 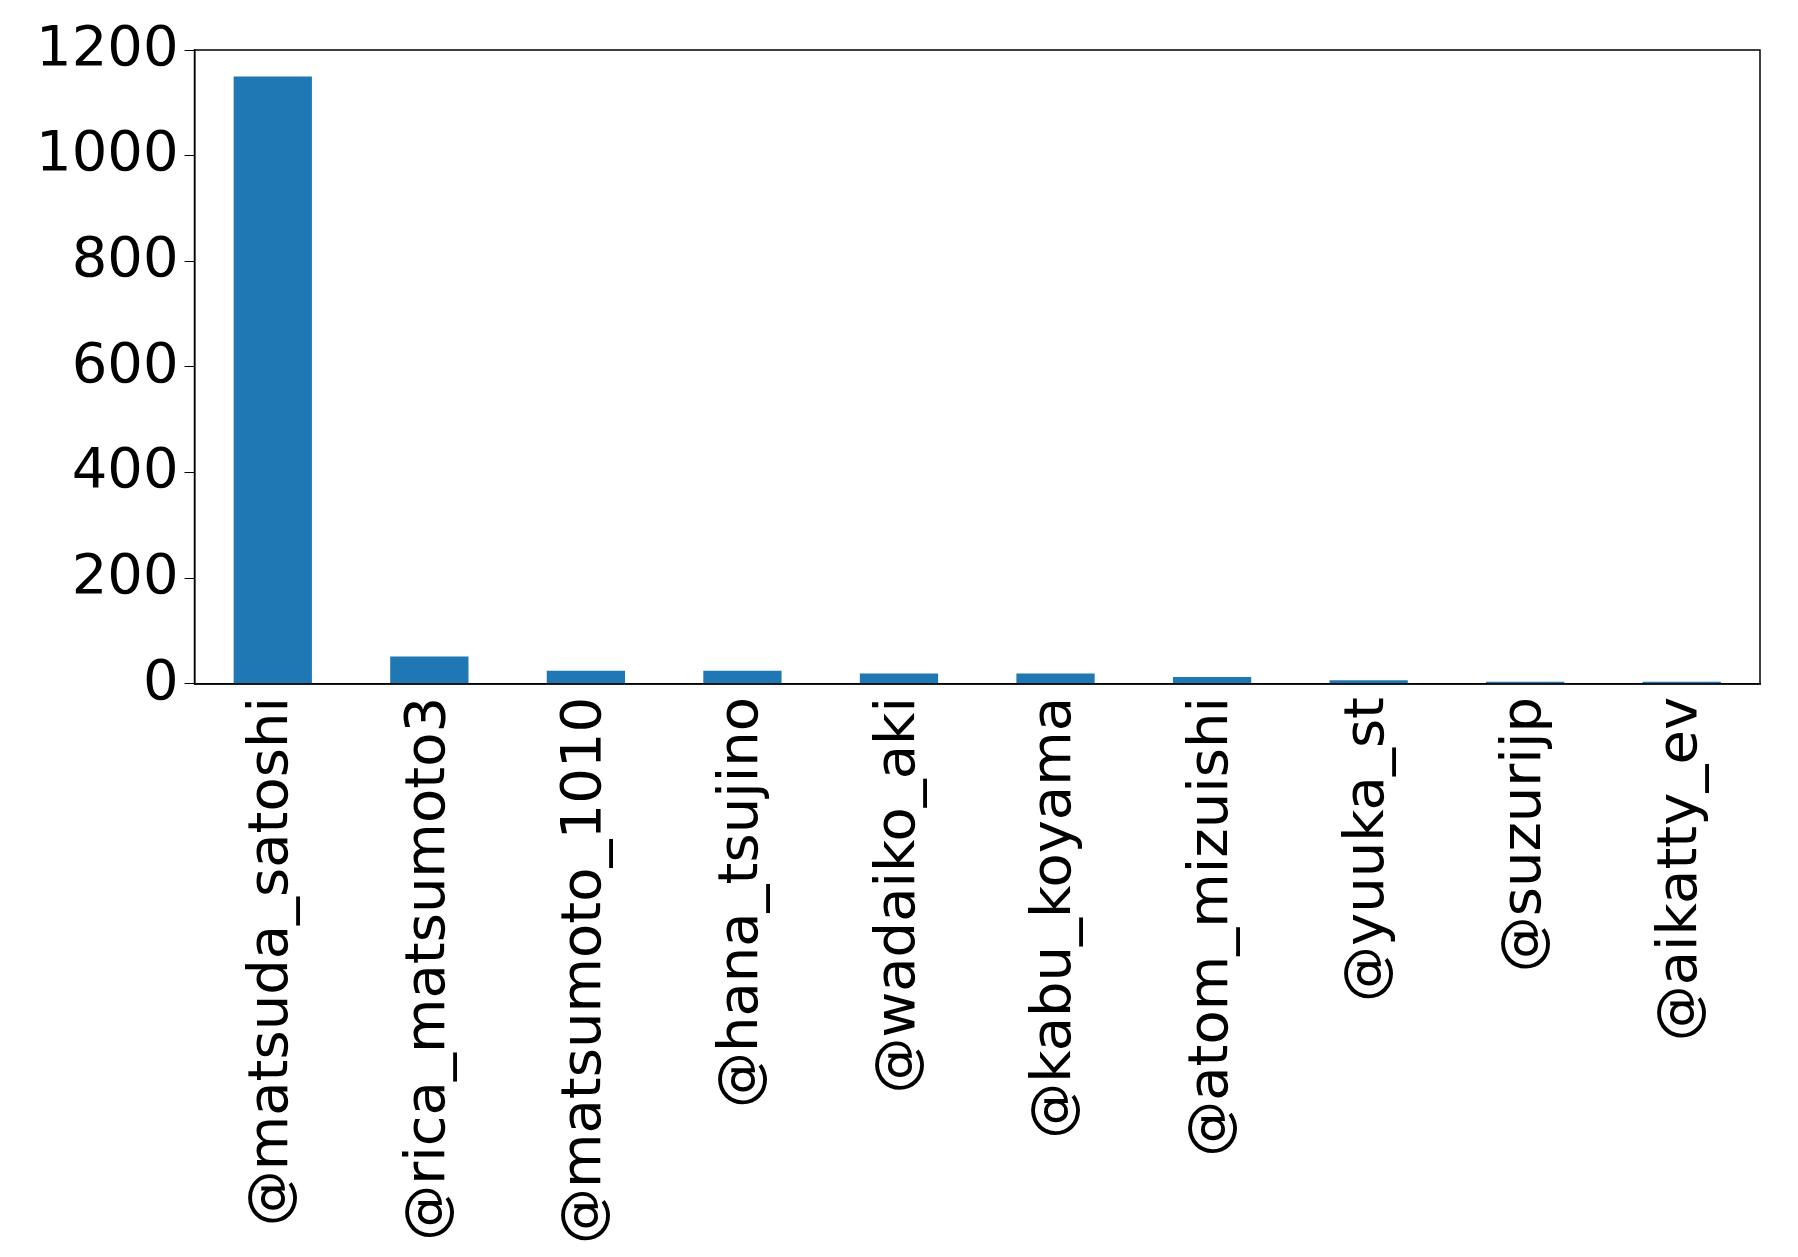 What do you see at coordinates (1207, 926) in the screenshot?
I see `x-tick-label: @atom_mizuishi` at bounding box center [1207, 926].